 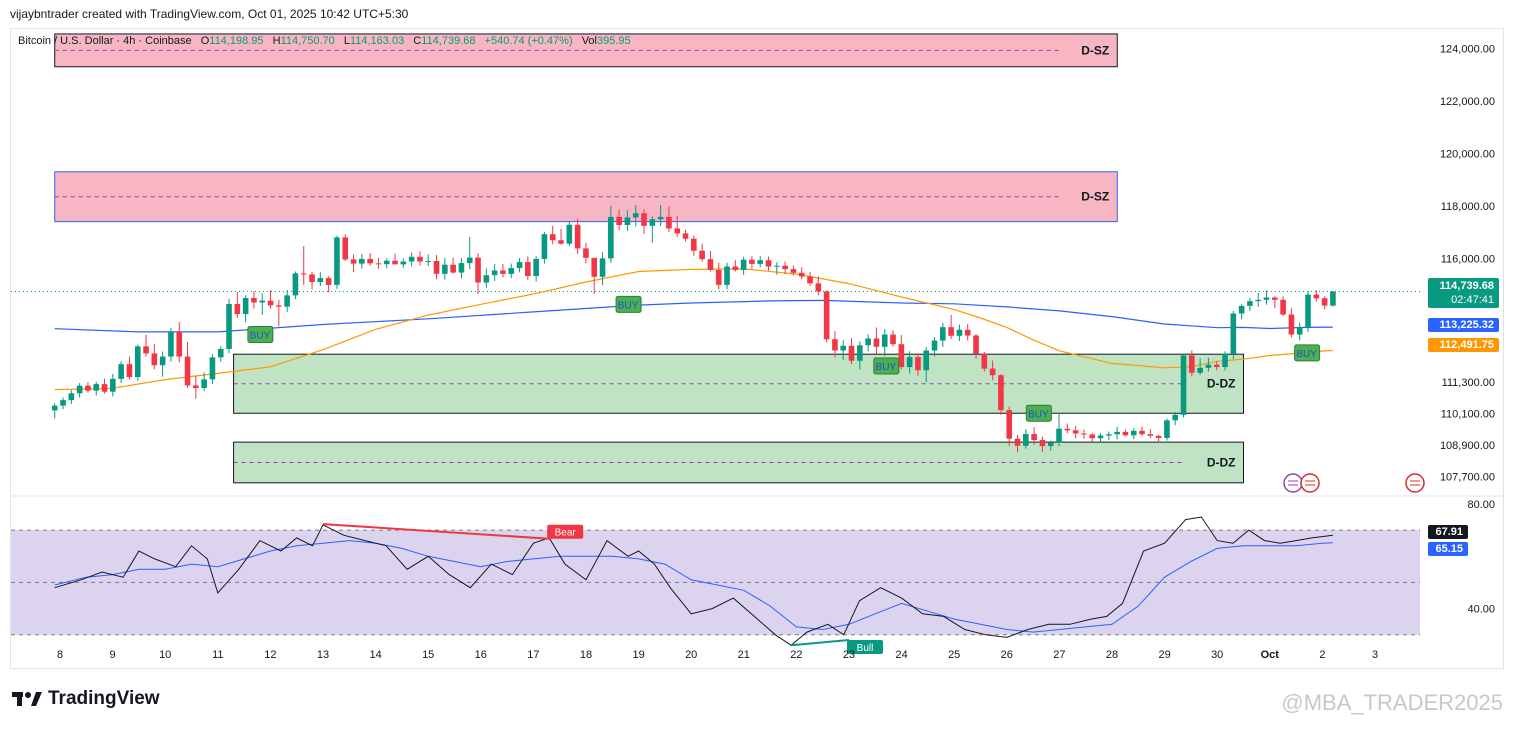 What do you see at coordinates (307, 41) in the screenshot?
I see `high-value: 114,750.70` at bounding box center [307, 41].